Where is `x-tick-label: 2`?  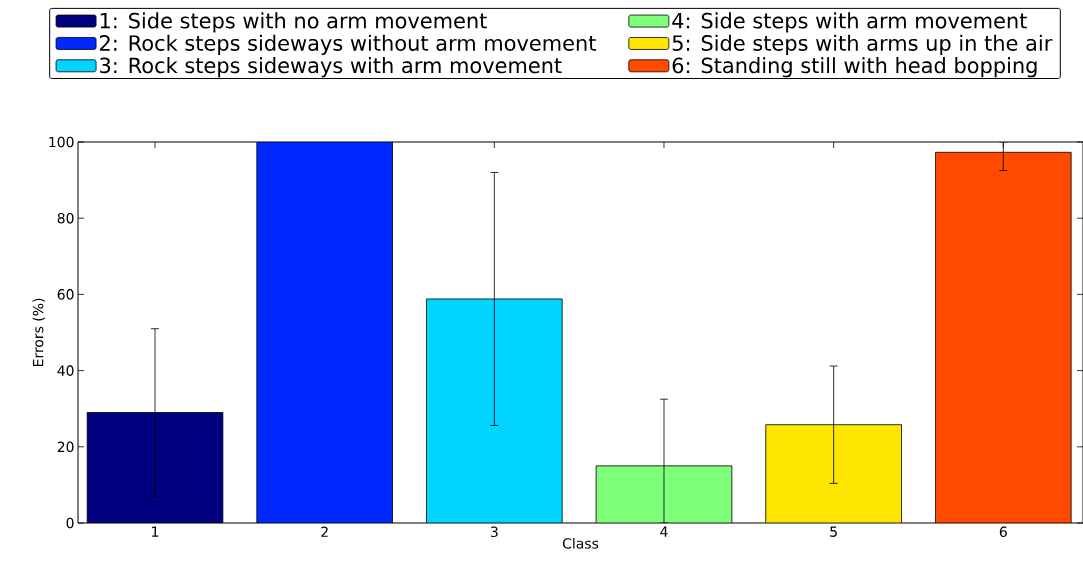
x-tick-label: 2 is located at coordinates (324, 531).